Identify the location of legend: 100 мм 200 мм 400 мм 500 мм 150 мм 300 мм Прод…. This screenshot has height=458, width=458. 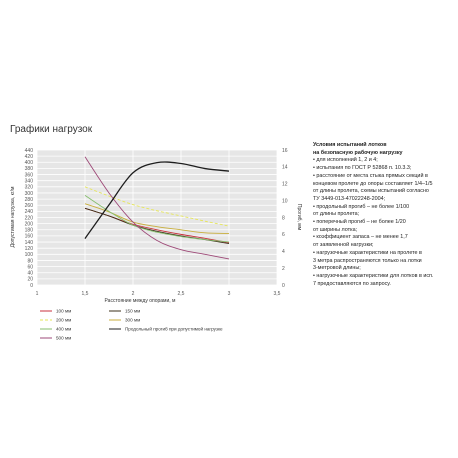
(131, 325).